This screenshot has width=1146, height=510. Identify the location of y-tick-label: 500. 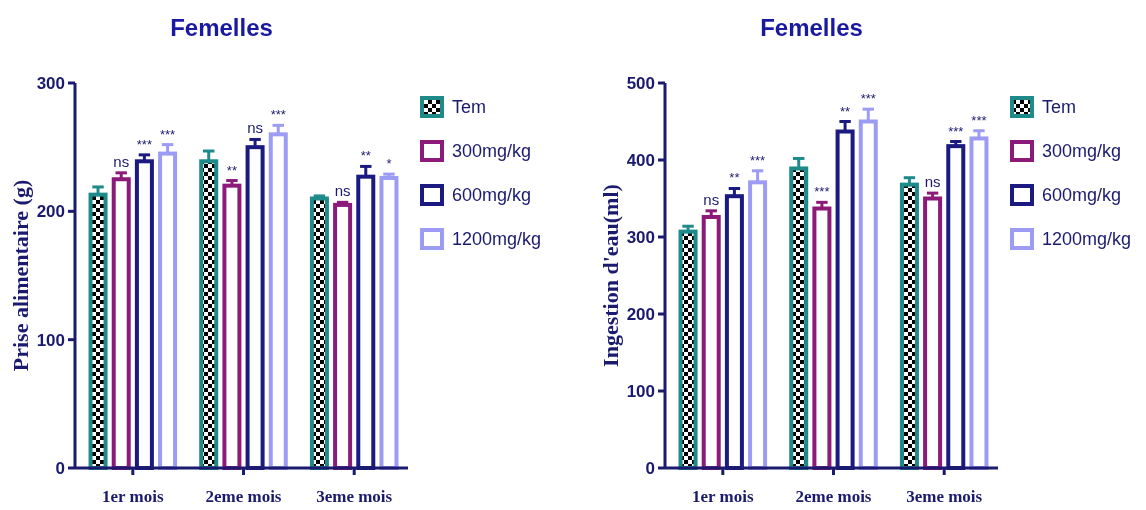
(640, 83).